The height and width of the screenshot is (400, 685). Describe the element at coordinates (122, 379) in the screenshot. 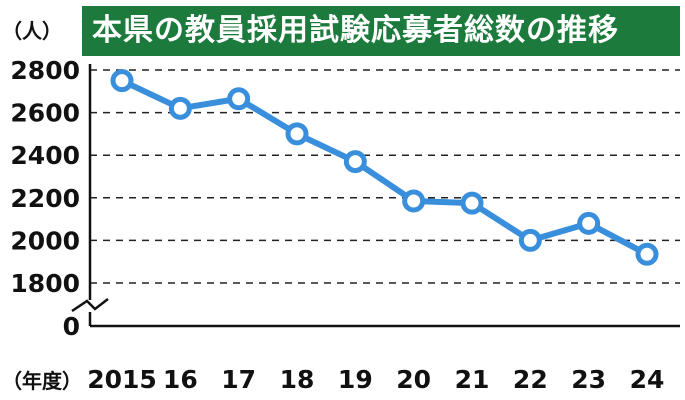

I see `x-tick-label: 2015` at that location.